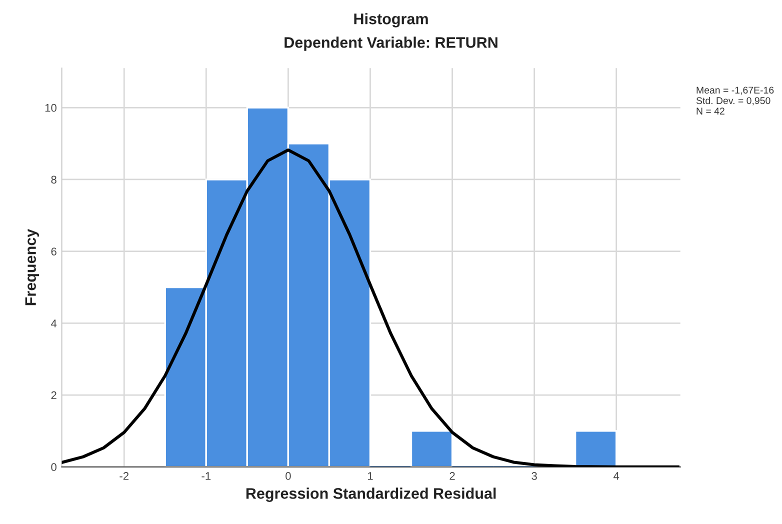 The height and width of the screenshot is (524, 782). What do you see at coordinates (710, 111) in the screenshot?
I see `text: N = 42` at bounding box center [710, 111].